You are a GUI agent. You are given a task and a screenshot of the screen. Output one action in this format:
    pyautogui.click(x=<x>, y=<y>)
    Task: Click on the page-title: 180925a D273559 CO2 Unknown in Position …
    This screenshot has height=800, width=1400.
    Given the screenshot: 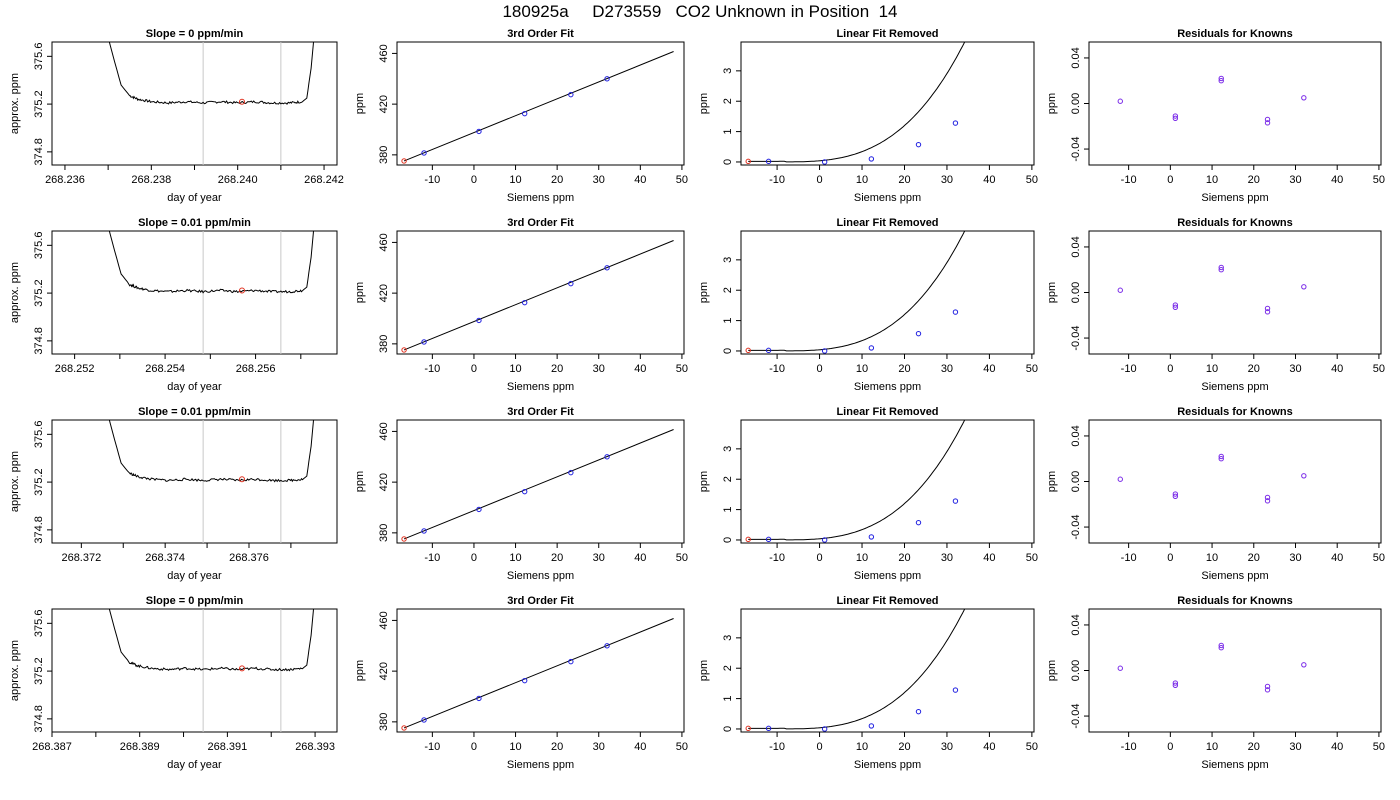 What is the action you would take?
    pyautogui.click(x=700, y=11)
    